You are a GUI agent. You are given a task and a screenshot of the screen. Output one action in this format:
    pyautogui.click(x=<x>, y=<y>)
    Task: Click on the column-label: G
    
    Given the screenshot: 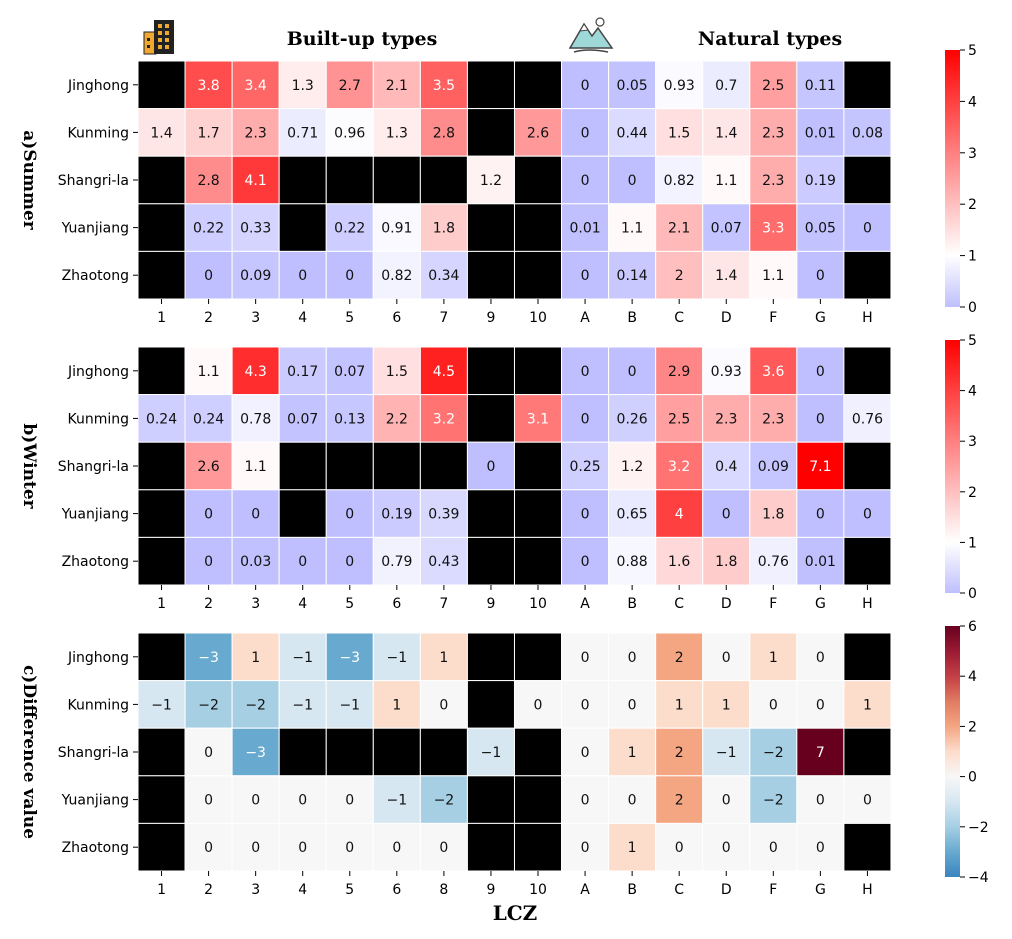 What is the action you would take?
    pyautogui.click(x=820, y=890)
    